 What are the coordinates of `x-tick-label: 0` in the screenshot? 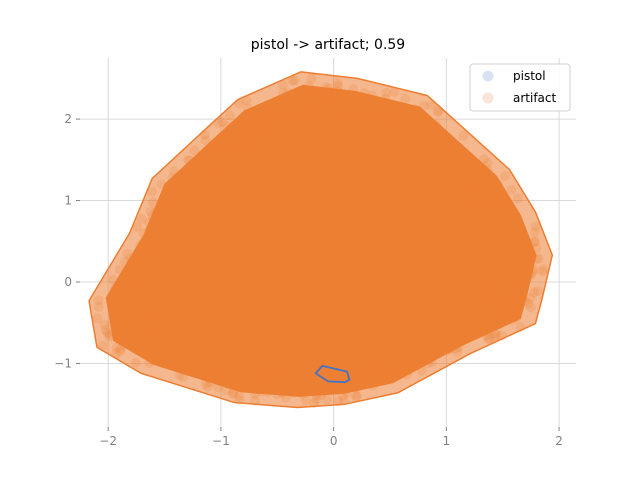 It's located at (334, 441).